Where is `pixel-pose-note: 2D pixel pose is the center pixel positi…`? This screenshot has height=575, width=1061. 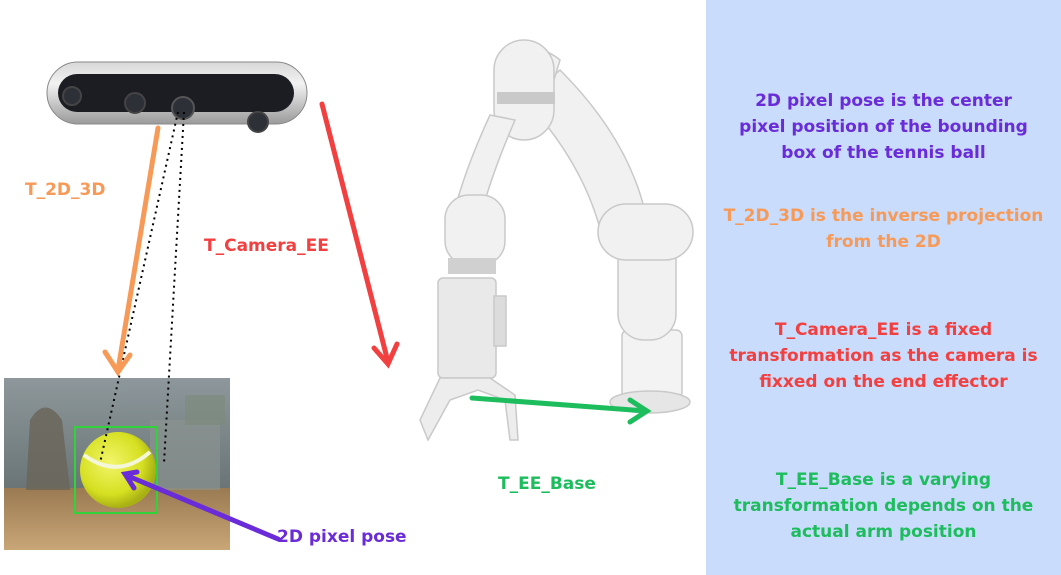 pixel-pose-note: 2D pixel pose is the center pixel positi… is located at coordinates (883, 127).